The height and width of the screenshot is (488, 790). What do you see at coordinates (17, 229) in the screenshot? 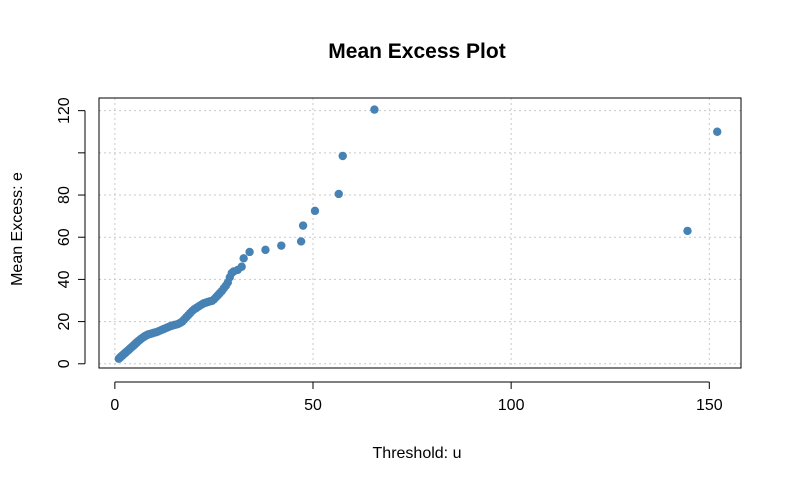
I see `y-axis-label: Mean Excess: e` at bounding box center [17, 229].